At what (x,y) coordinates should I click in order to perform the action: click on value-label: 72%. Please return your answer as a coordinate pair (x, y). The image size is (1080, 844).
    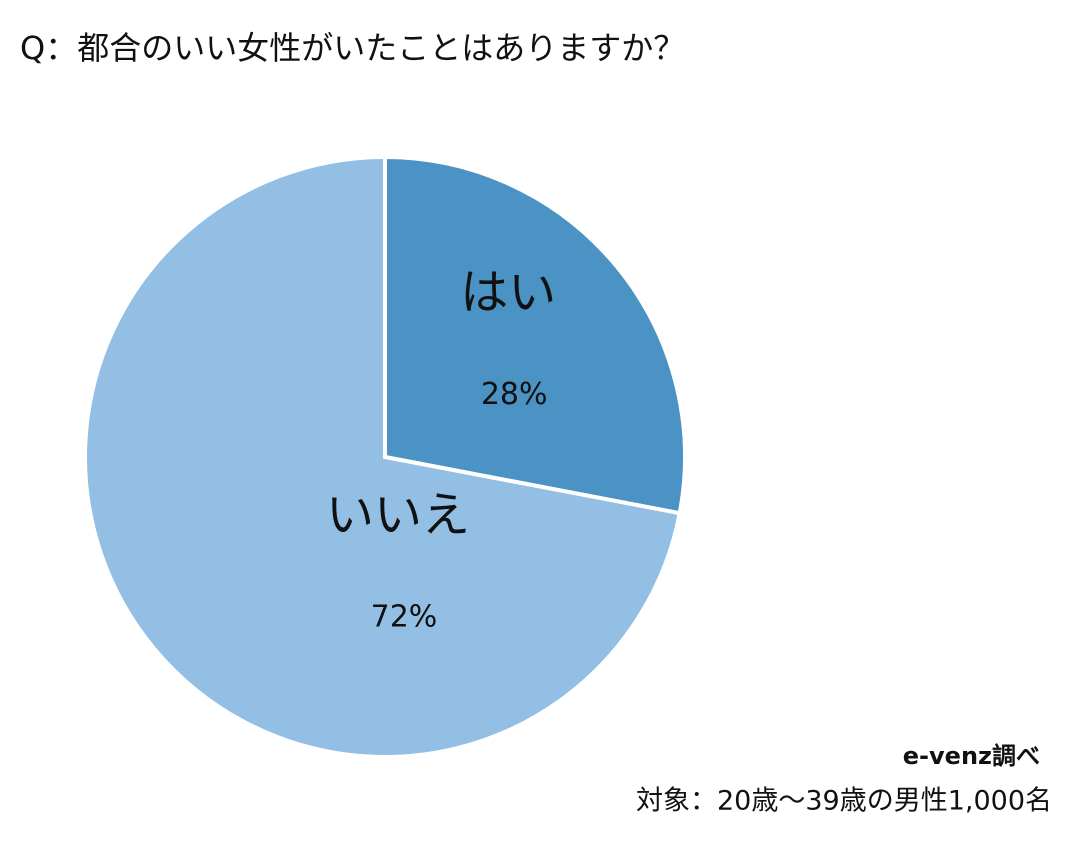
    Looking at the image, I should click on (404, 617).